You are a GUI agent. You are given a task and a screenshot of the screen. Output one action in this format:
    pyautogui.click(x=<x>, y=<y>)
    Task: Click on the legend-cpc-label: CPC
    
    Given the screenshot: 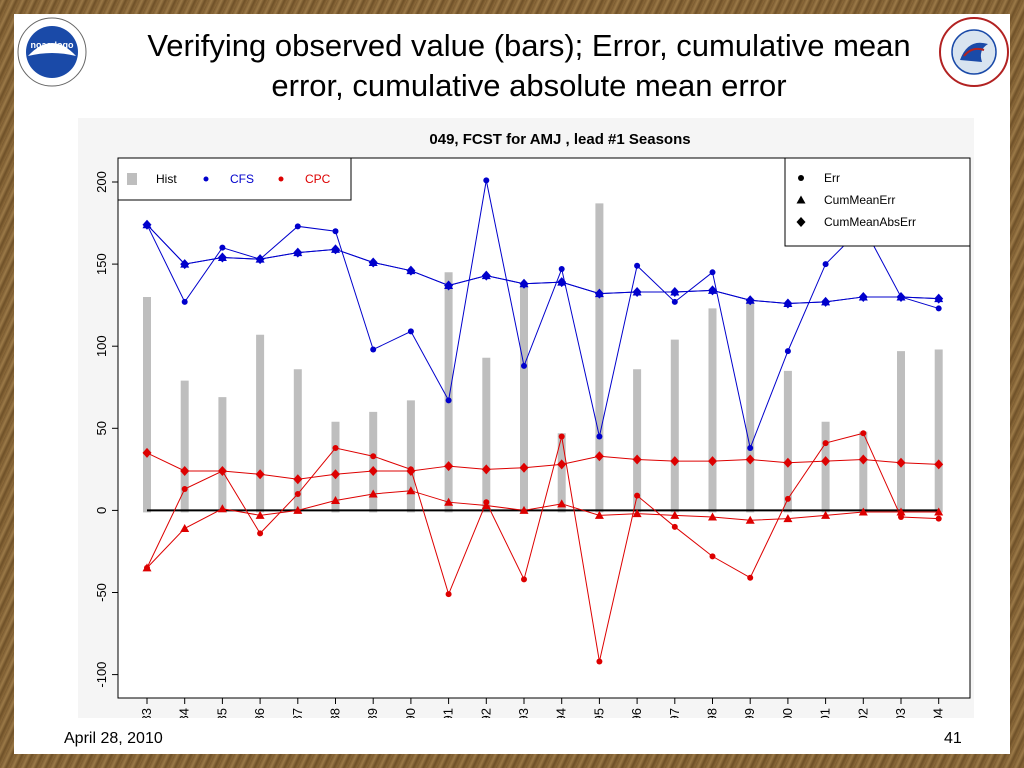 What is the action you would take?
    pyautogui.click(x=318, y=179)
    